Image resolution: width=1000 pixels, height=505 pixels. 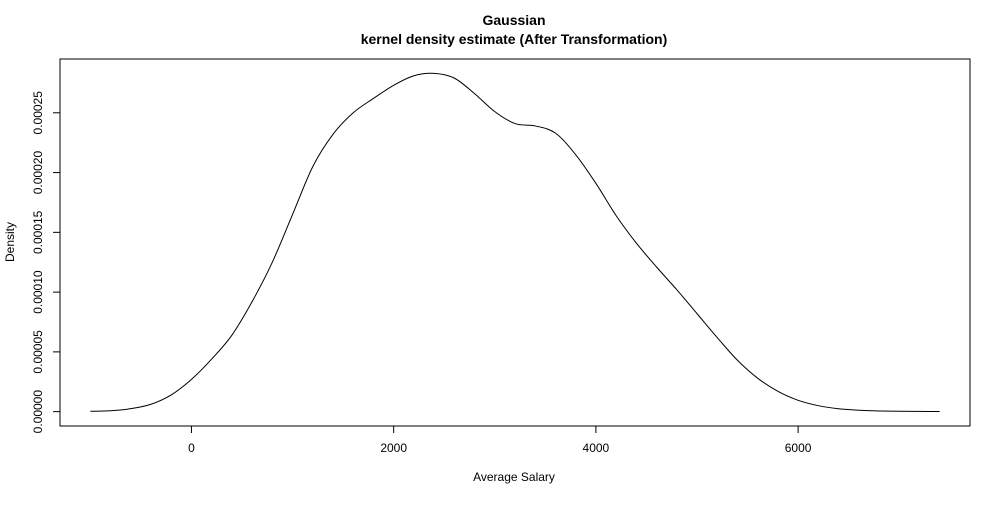 I want to click on y-tick-label-2: 0.00010, so click(x=38, y=292).